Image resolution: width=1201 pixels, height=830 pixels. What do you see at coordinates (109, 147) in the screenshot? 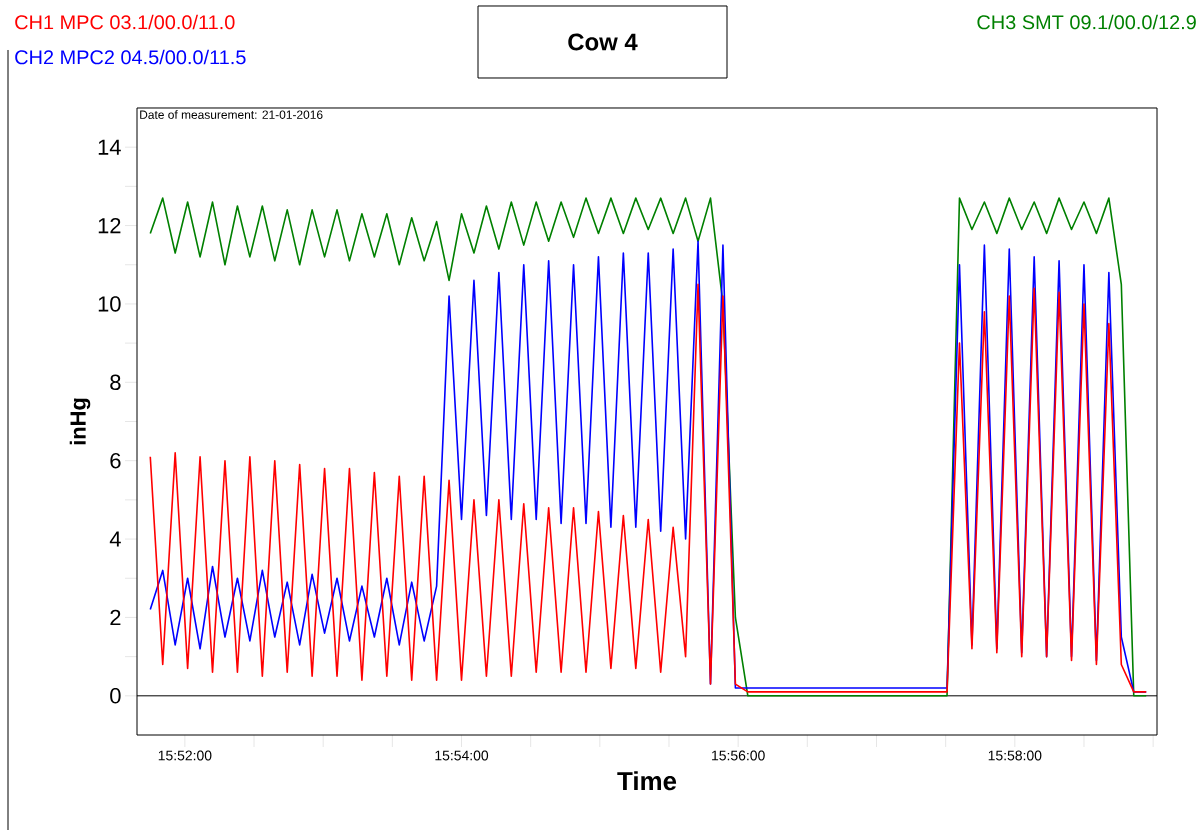
I see `y-tick-label: 14` at bounding box center [109, 147].